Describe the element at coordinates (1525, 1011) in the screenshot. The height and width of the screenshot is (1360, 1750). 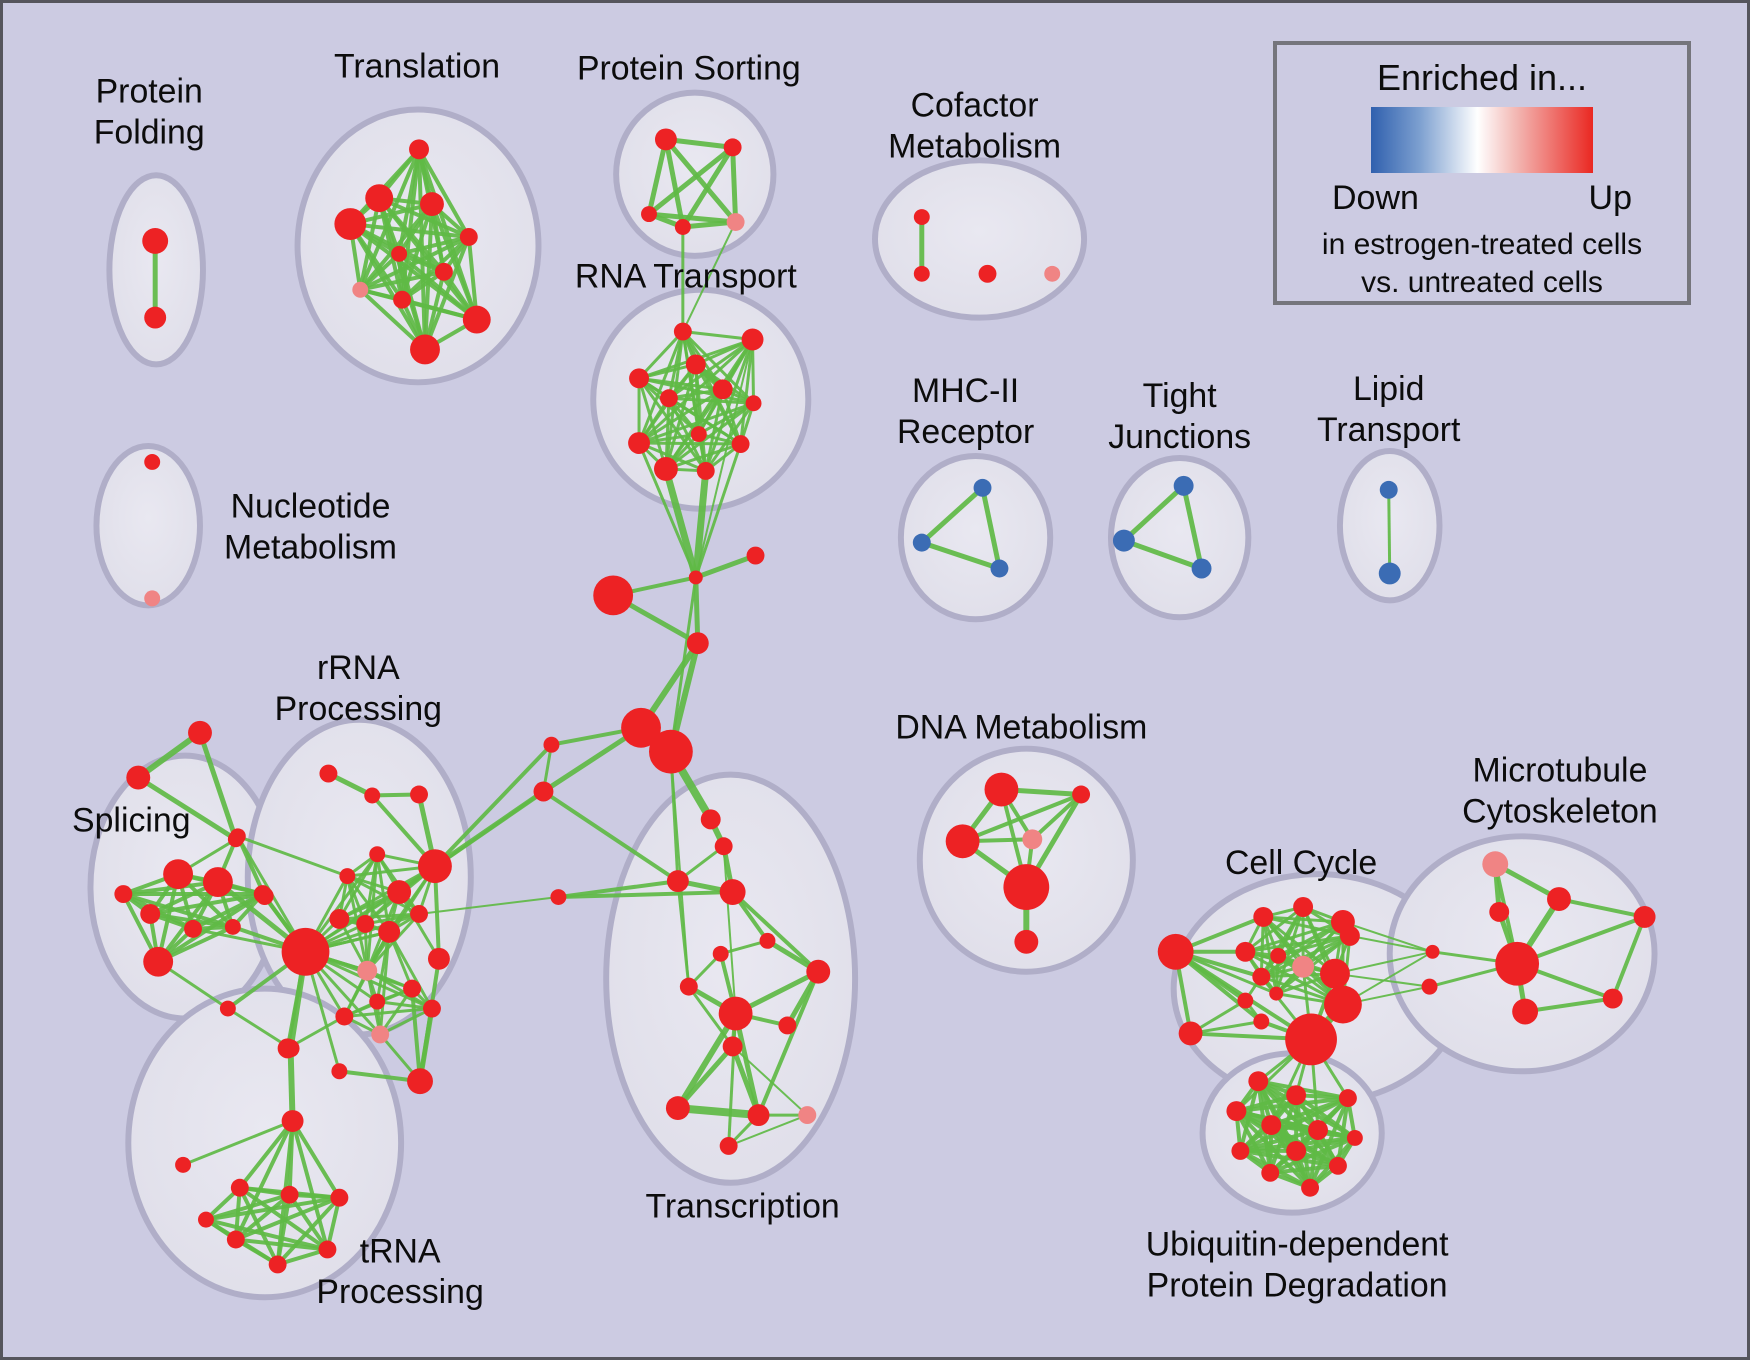
I see `network-node-mt7` at that location.